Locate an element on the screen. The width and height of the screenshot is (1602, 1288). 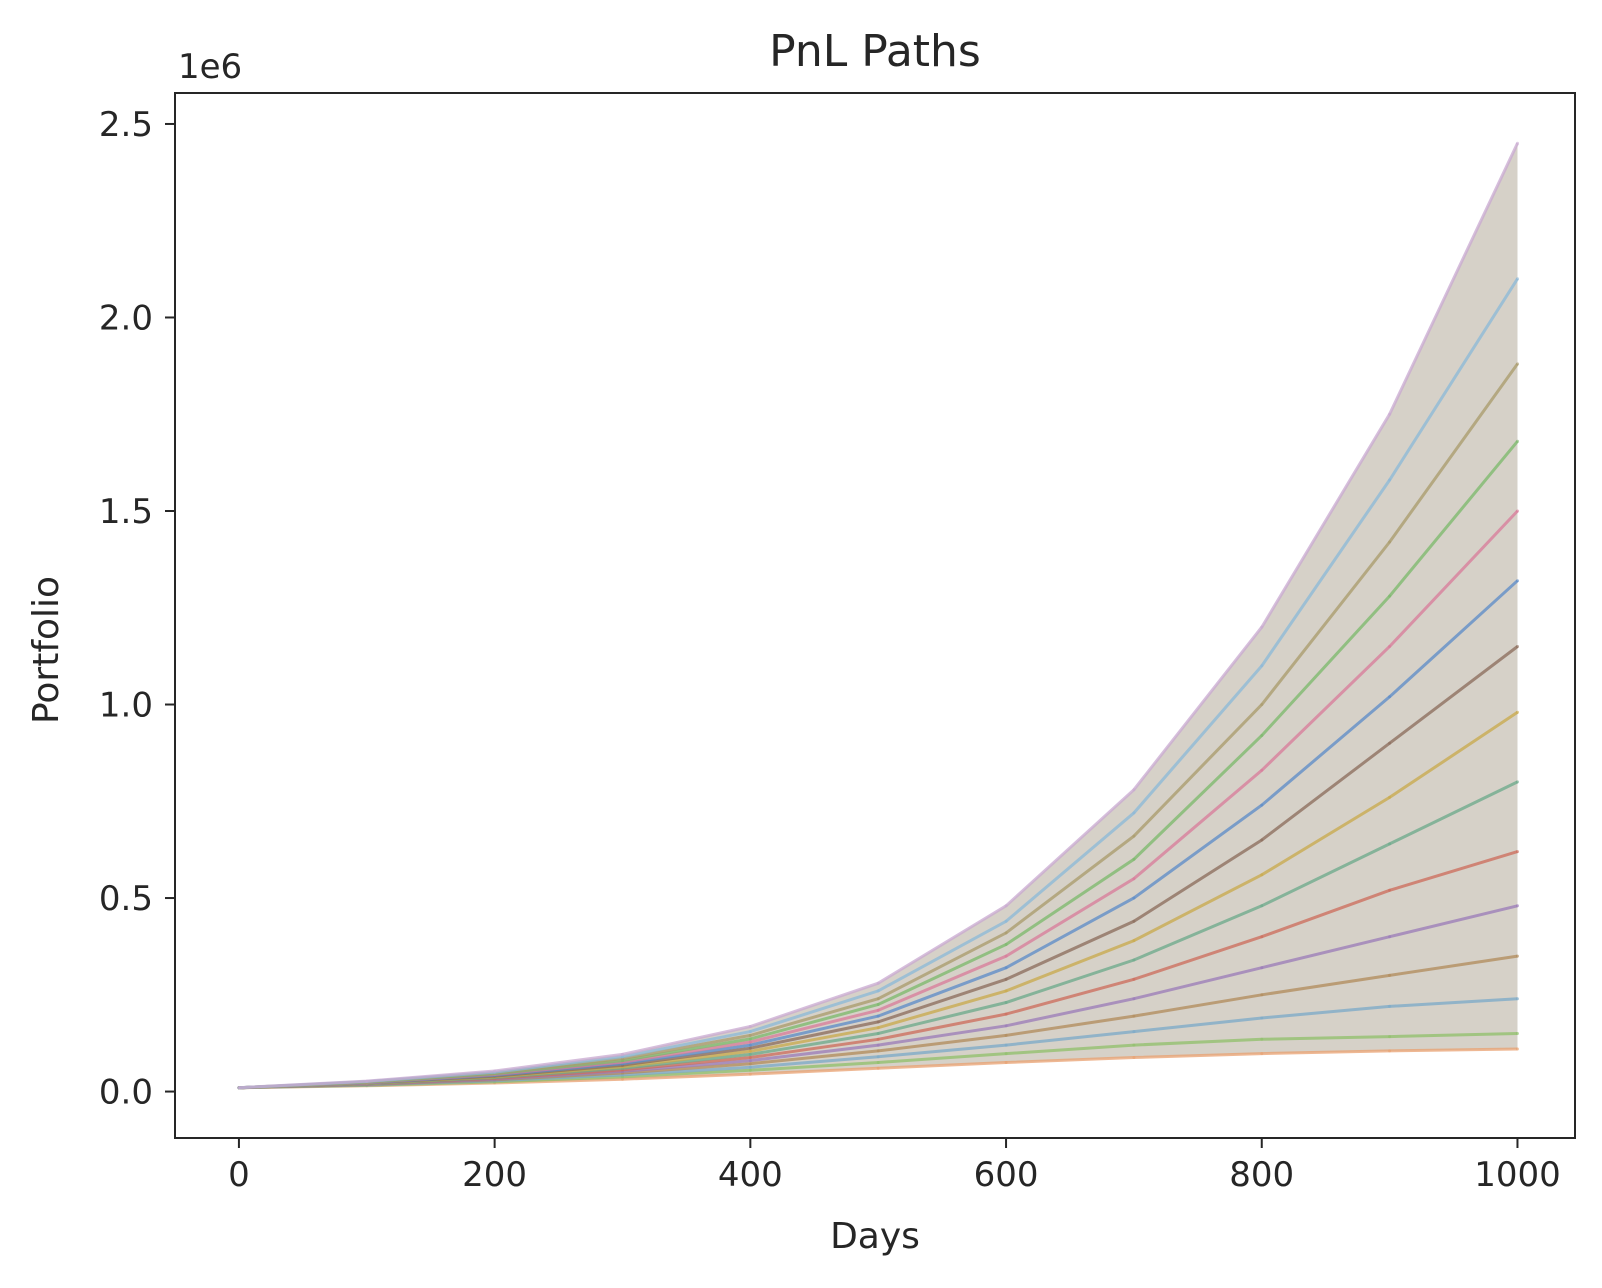
x-axis-ticks: 0 200 400 600 800 1000 is located at coordinates (894, 1166).